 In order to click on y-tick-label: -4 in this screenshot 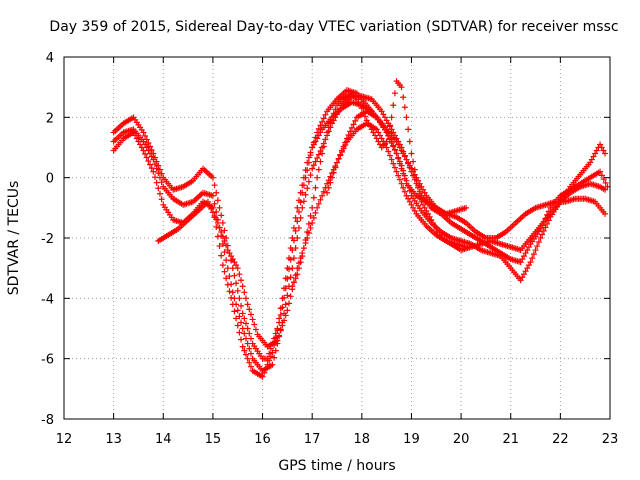, I will do `click(47, 299)`.